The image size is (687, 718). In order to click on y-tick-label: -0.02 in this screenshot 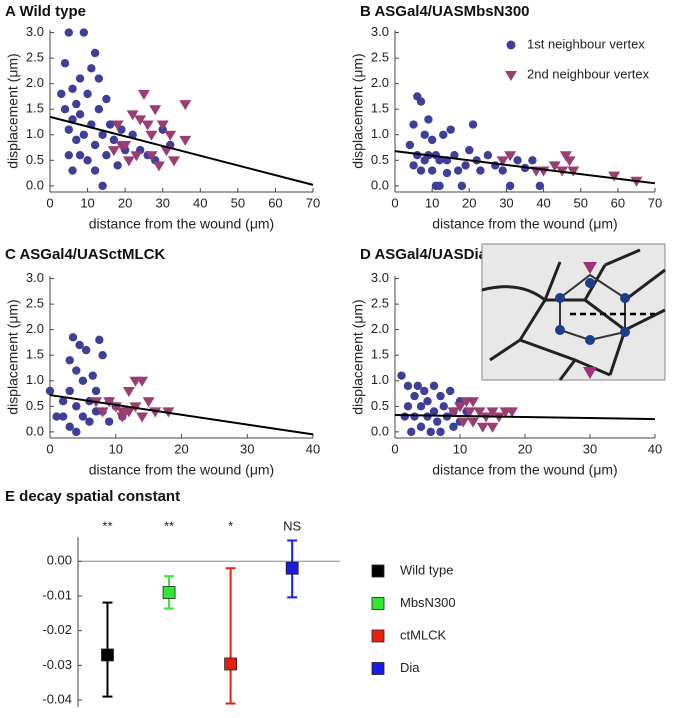, I will do `click(57, 629)`.